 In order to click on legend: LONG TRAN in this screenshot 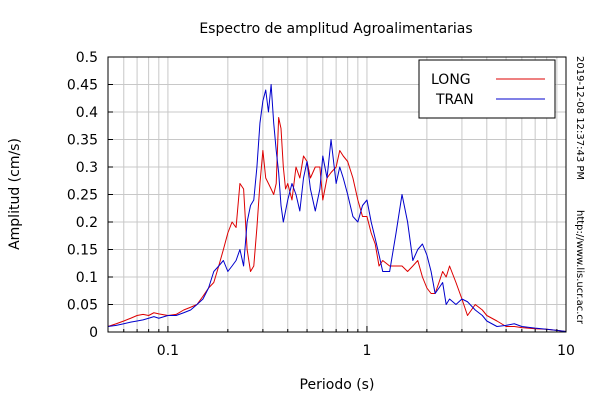, I will do `click(487, 89)`.